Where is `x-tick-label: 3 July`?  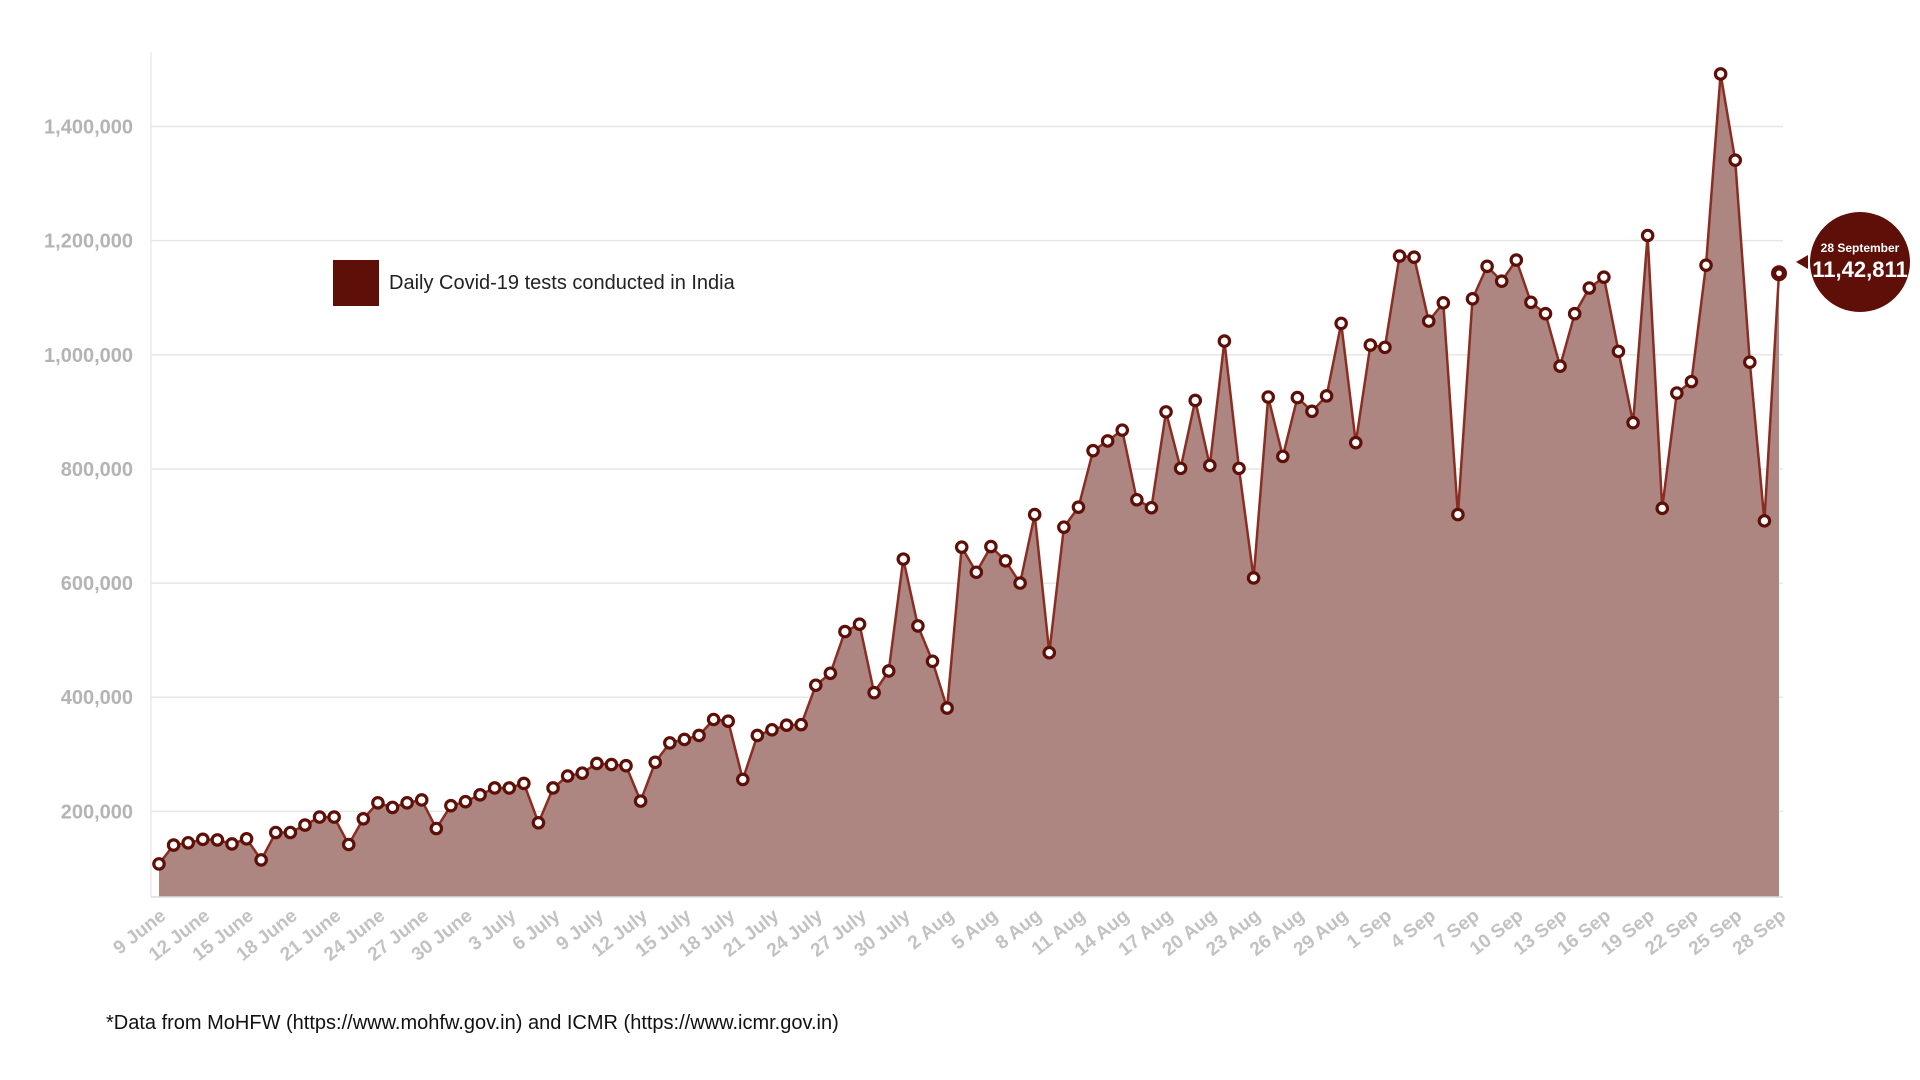
x-tick-label: 3 July is located at coordinates (493, 930).